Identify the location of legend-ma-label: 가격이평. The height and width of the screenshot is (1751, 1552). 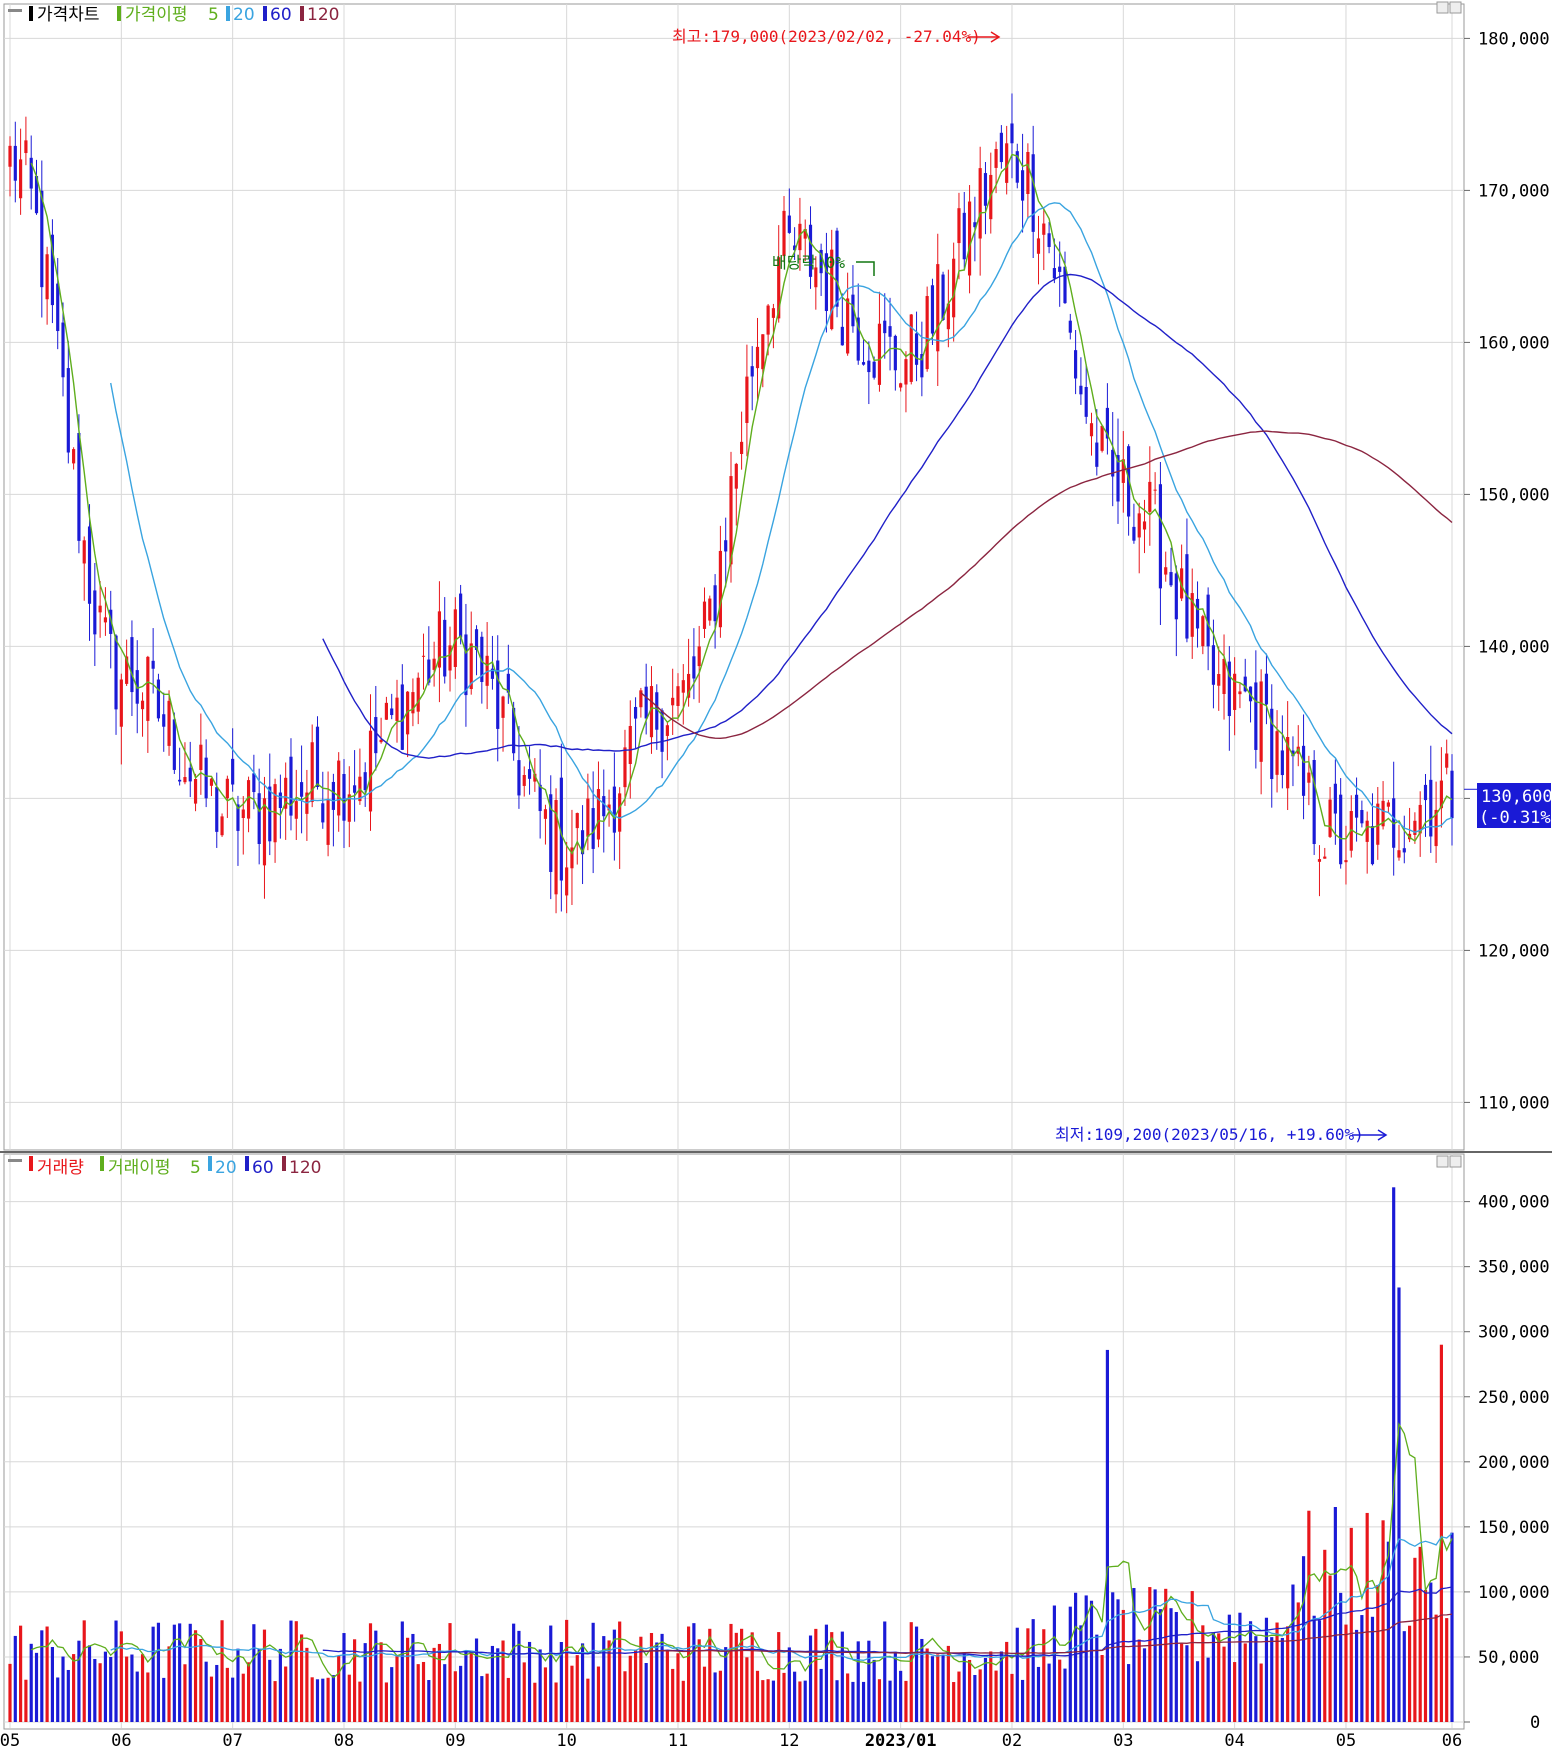
(156, 15).